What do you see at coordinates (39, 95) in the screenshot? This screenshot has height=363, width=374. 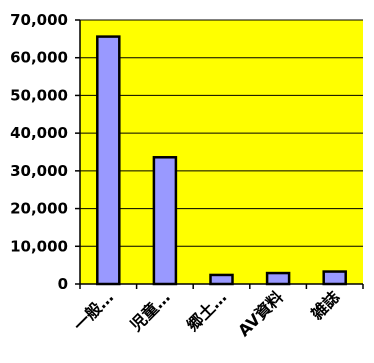 I see `y-tick-label: 50,000` at bounding box center [39, 95].